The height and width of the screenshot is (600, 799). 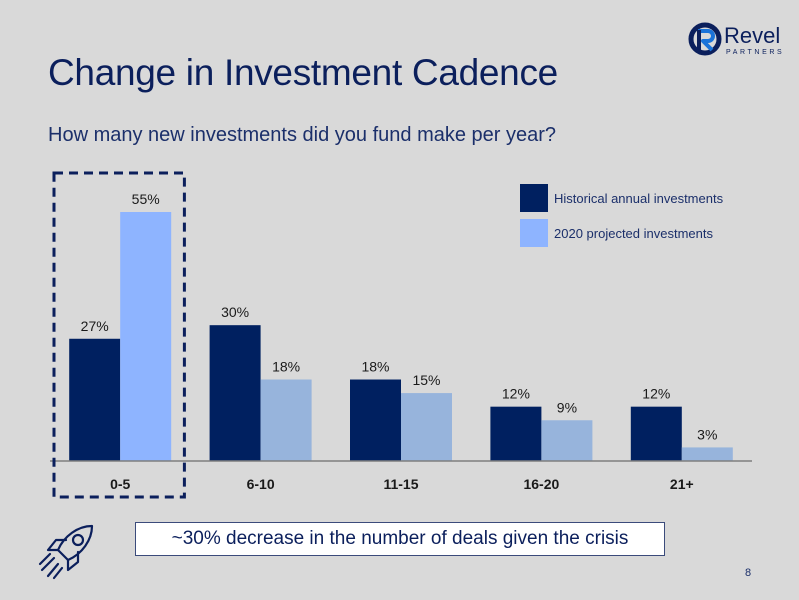 I want to click on legend-label: 2020 projected investments, so click(x=633, y=233).